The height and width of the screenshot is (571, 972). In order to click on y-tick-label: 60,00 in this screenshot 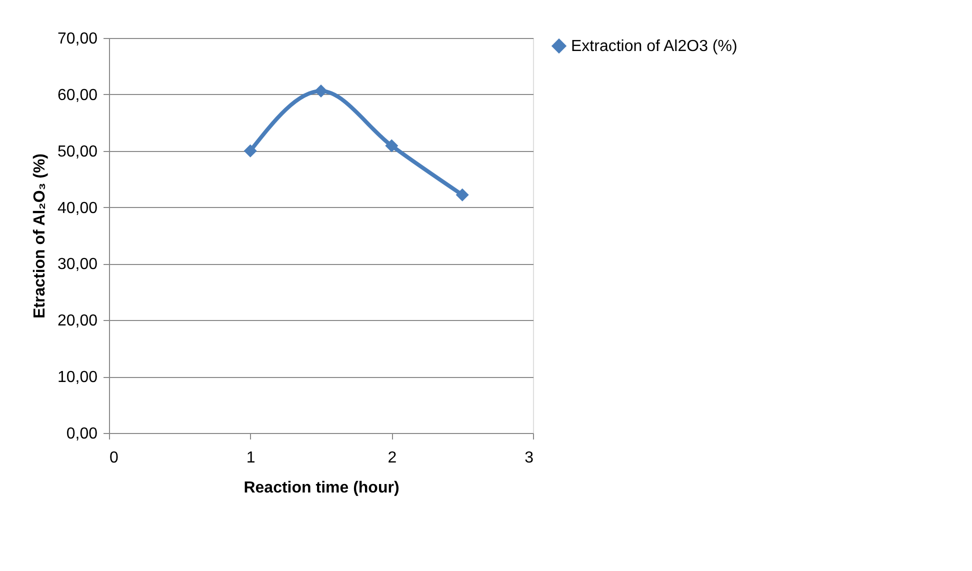, I will do `click(77, 95)`.